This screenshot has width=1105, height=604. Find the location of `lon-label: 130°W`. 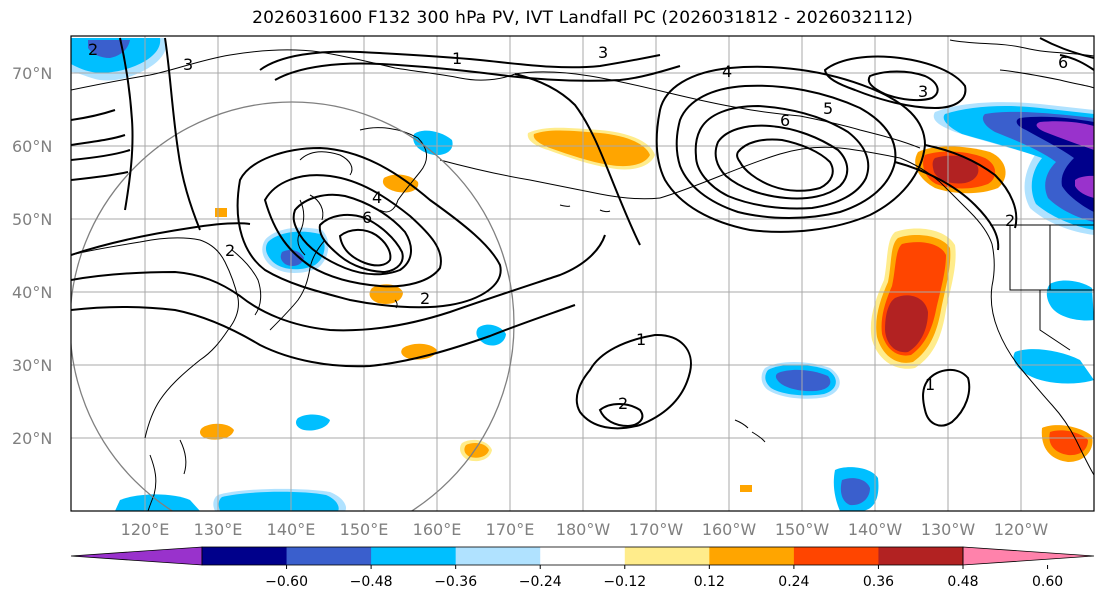

lon-label: 130°W is located at coordinates (948, 529).